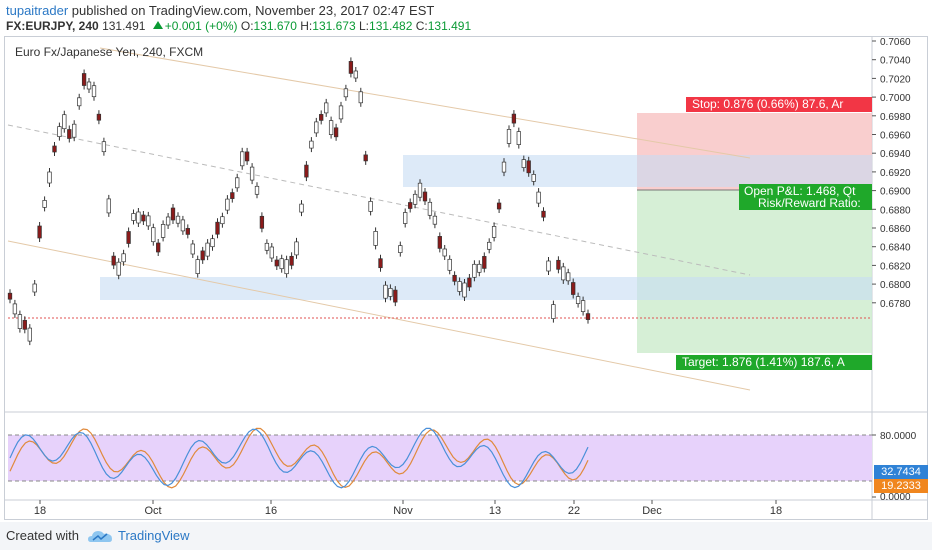  Describe the element at coordinates (408, 508) in the screenshot. I see `time-axis: 18 Oct 16 Nov 13 22 Dec 18` at that location.